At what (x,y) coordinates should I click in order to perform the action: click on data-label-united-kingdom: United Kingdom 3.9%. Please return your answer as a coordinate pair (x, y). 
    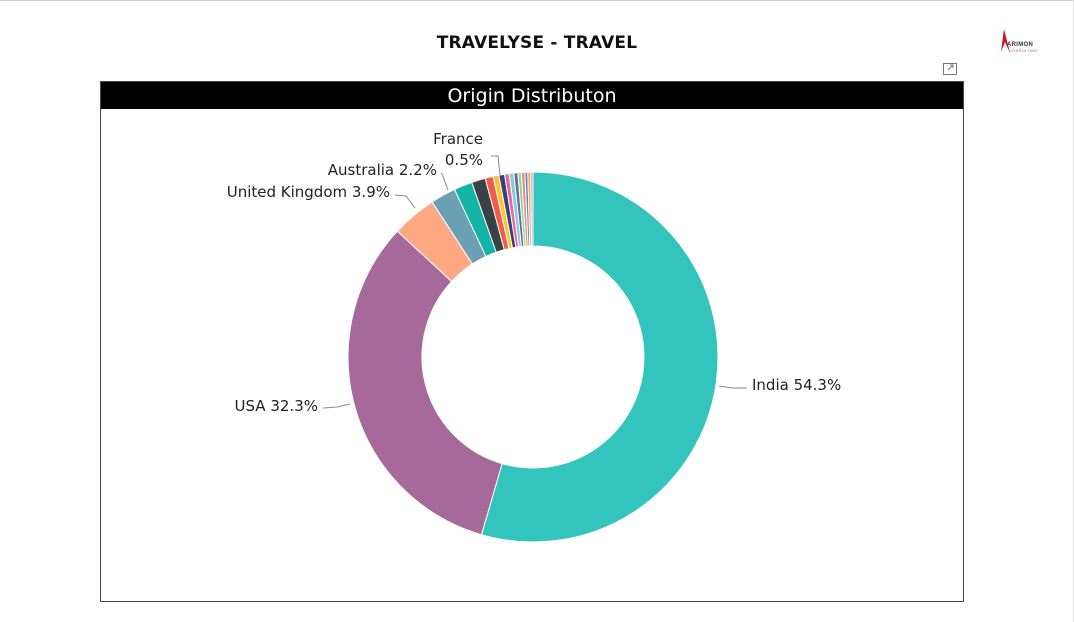
    Looking at the image, I should click on (308, 192).